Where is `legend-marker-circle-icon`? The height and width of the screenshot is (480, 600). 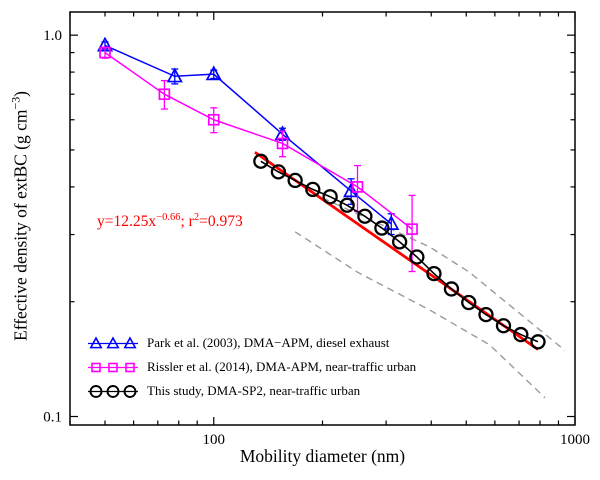
legend-marker-circle-icon is located at coordinates (113, 391).